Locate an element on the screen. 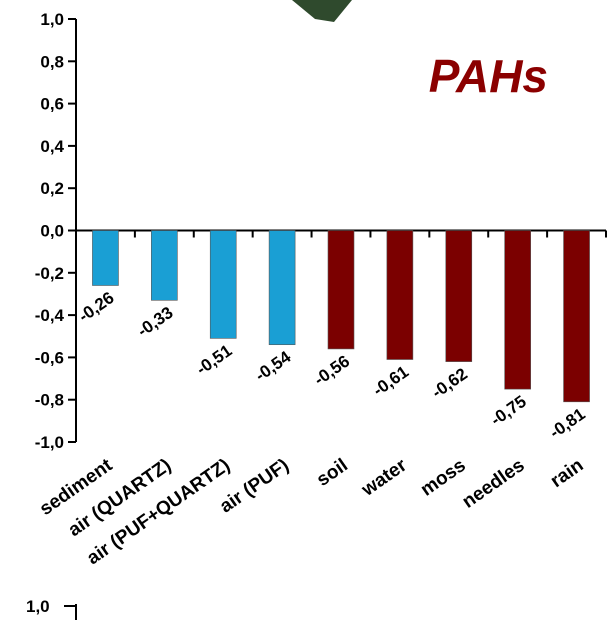  category-label: needles is located at coordinates (494, 484).